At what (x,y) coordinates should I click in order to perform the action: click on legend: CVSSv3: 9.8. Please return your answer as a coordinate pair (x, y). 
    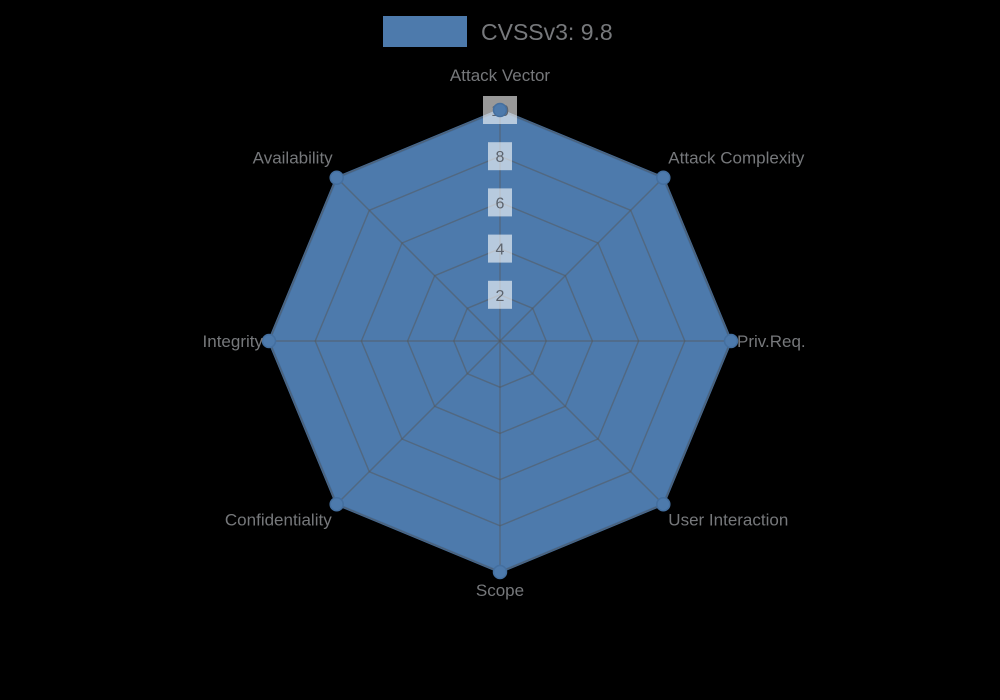
    Looking at the image, I should click on (498, 31).